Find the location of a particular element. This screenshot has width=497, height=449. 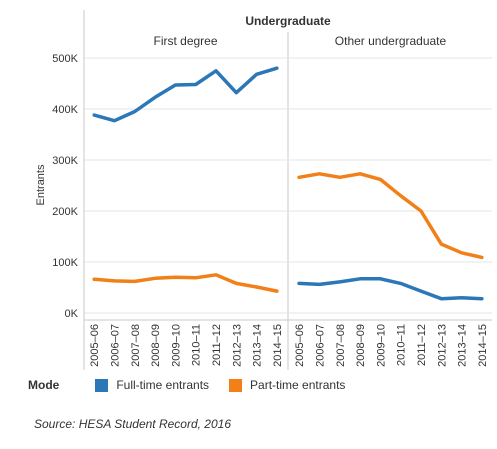

legend-item-part-time: Part-time entrants is located at coordinates (287, 385).